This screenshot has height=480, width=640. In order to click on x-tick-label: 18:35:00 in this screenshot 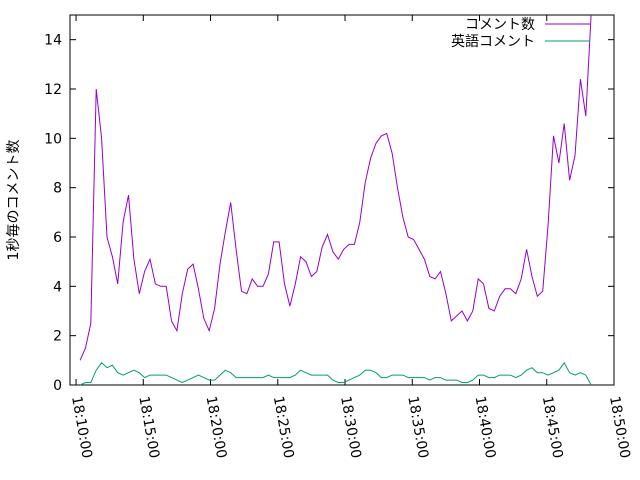, I will do `click(417, 427)`.